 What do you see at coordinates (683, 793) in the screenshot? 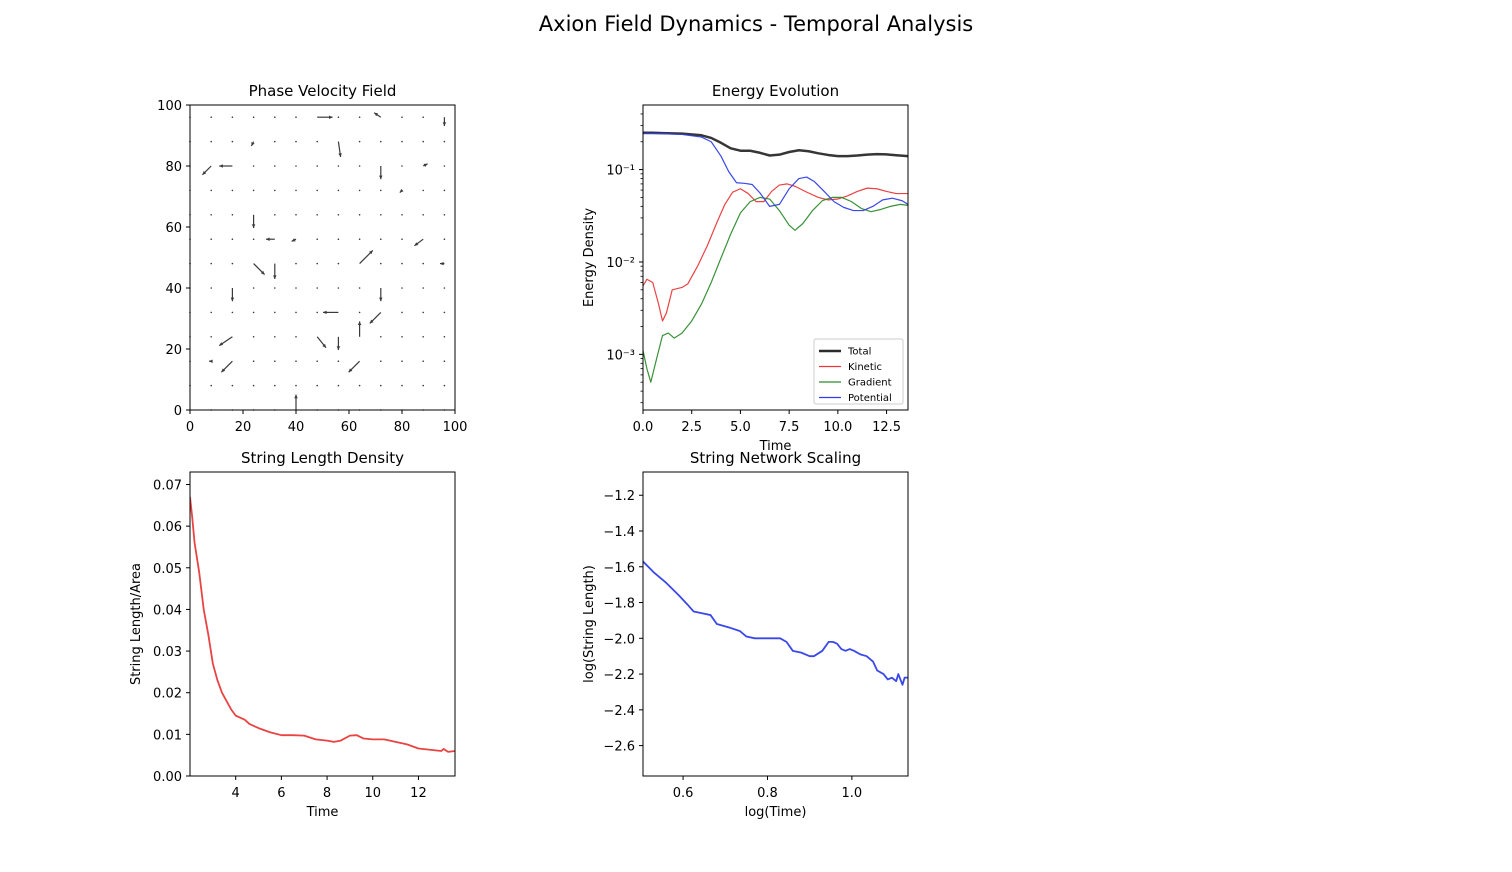
I see `x-tick-label: 0.6` at bounding box center [683, 793].